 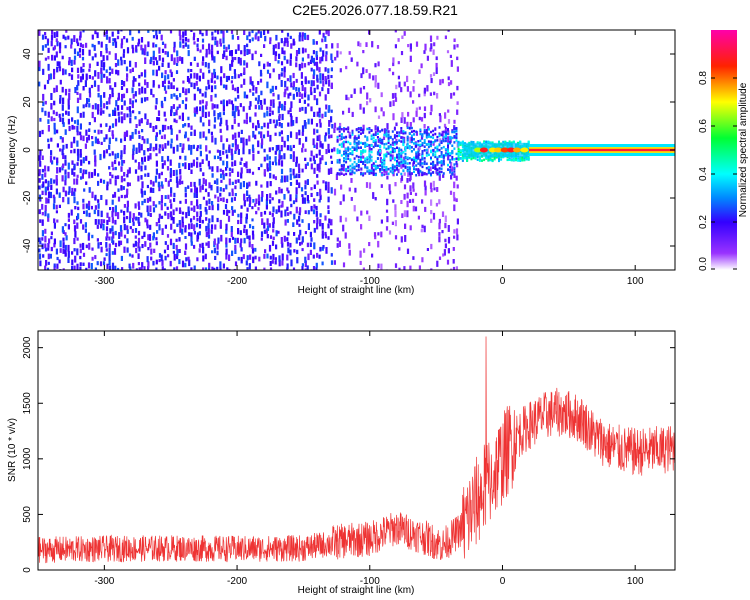 I want to click on x-tick-label: -200, so click(x=237, y=281).